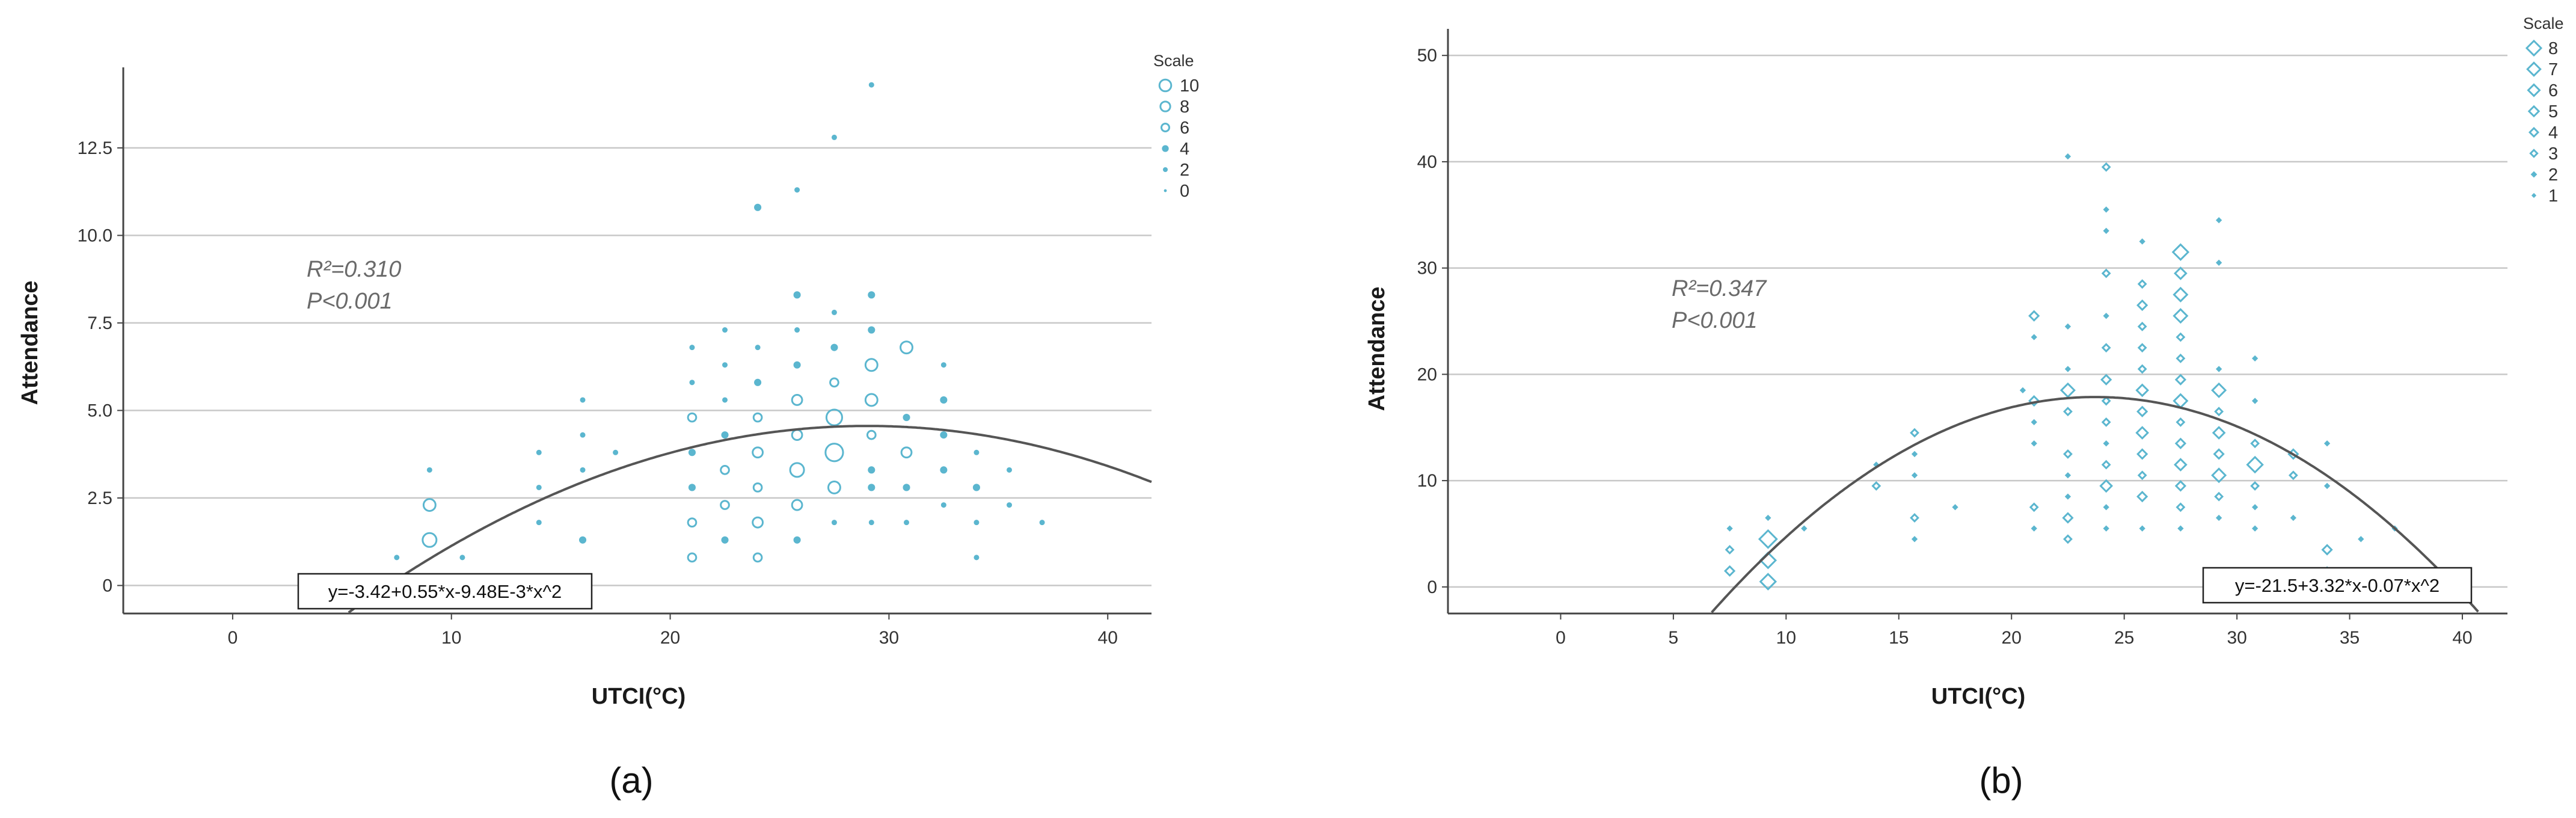 This screenshot has width=2576, height=818. Describe the element at coordinates (1184, 192) in the screenshot. I see `legend-label: 0` at that location.